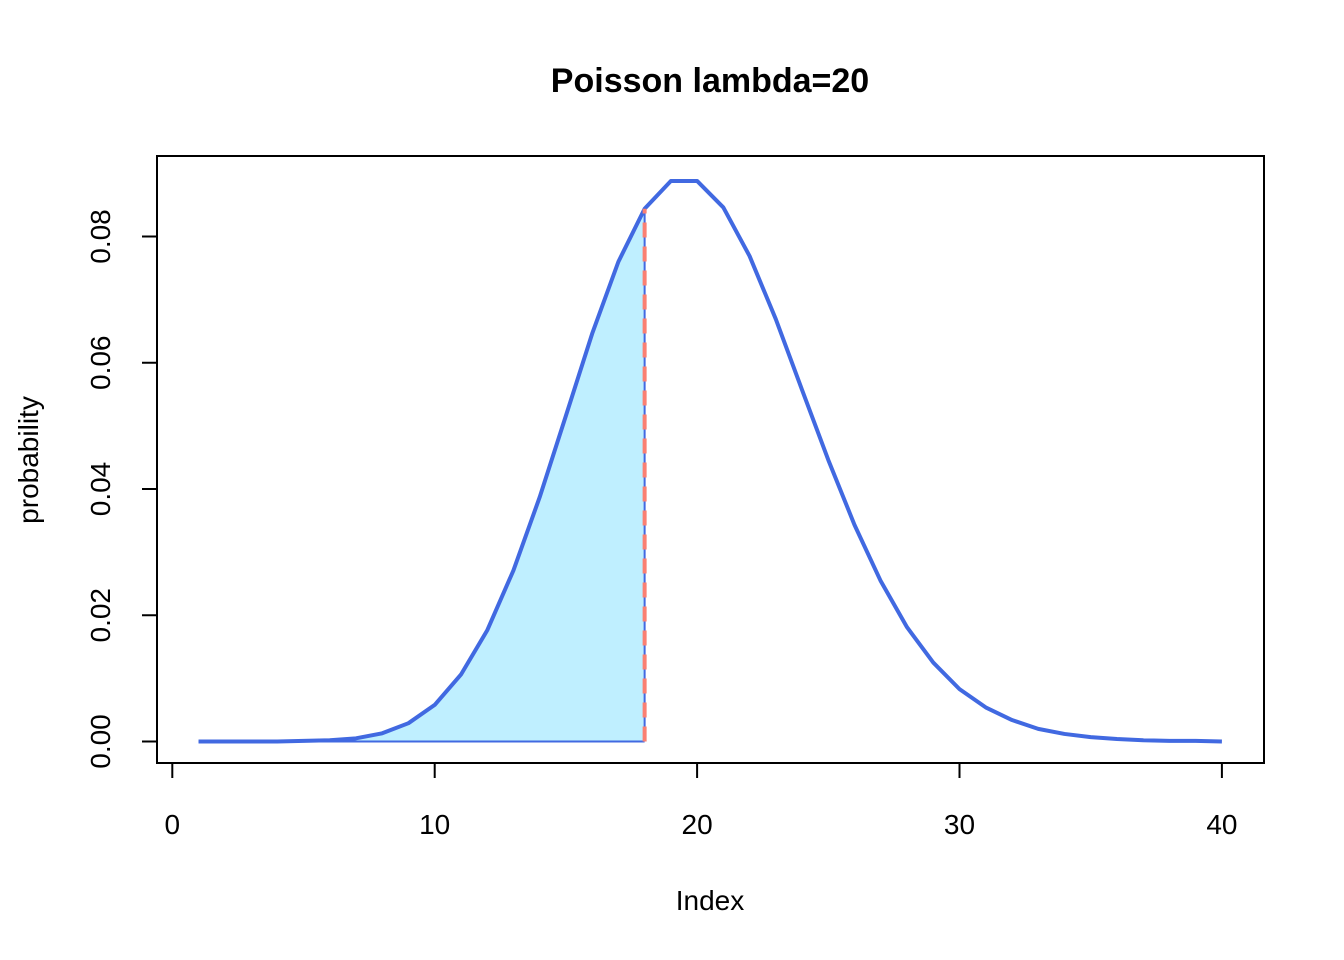  I want to click on x-tick-label: 20, so click(697, 824).